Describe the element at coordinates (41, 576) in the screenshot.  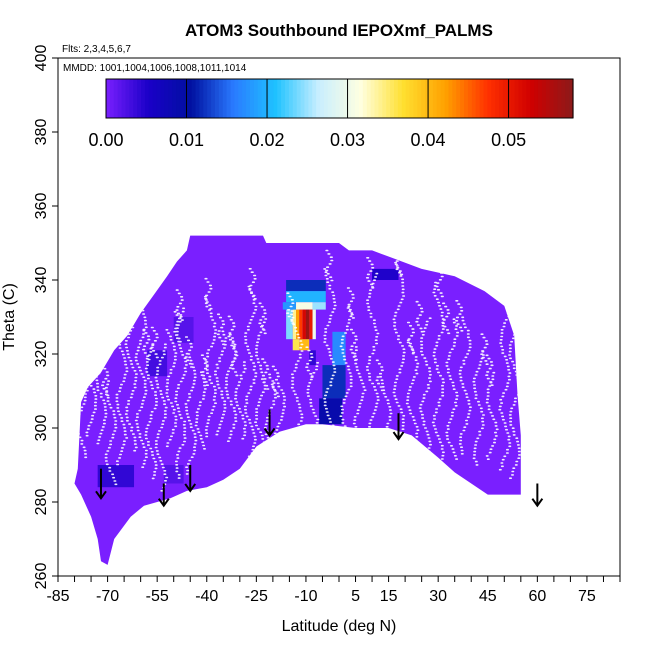
I see `y-tick-label: 260` at that location.